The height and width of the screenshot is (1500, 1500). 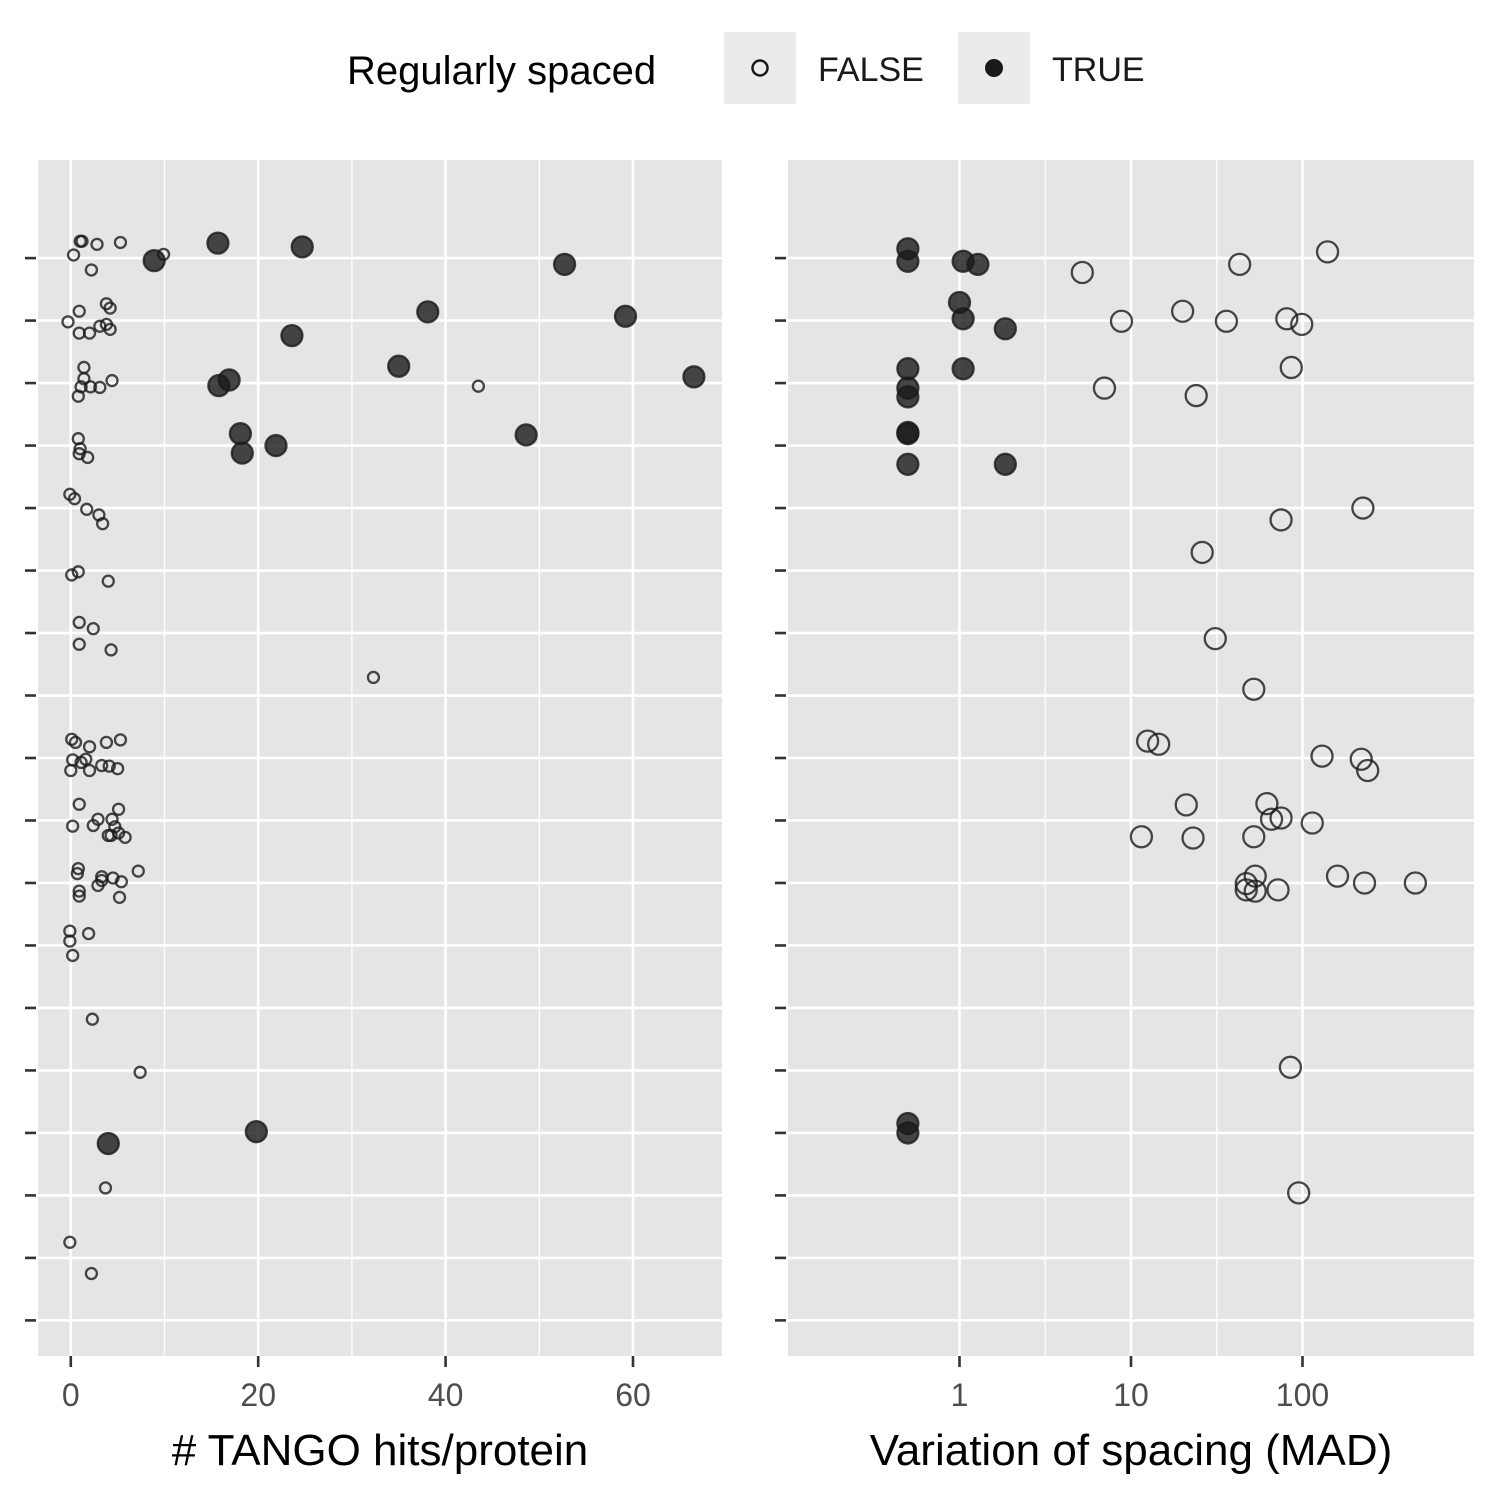 What do you see at coordinates (994, 68) in the screenshot?
I see `legend-key-true-icon` at bounding box center [994, 68].